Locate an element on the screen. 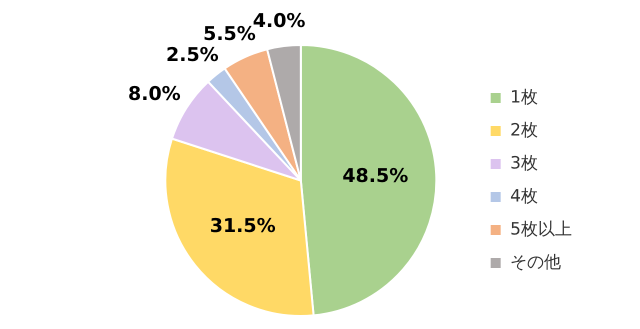 This screenshot has height=329, width=640. data-label: 2.5% is located at coordinates (192, 55).